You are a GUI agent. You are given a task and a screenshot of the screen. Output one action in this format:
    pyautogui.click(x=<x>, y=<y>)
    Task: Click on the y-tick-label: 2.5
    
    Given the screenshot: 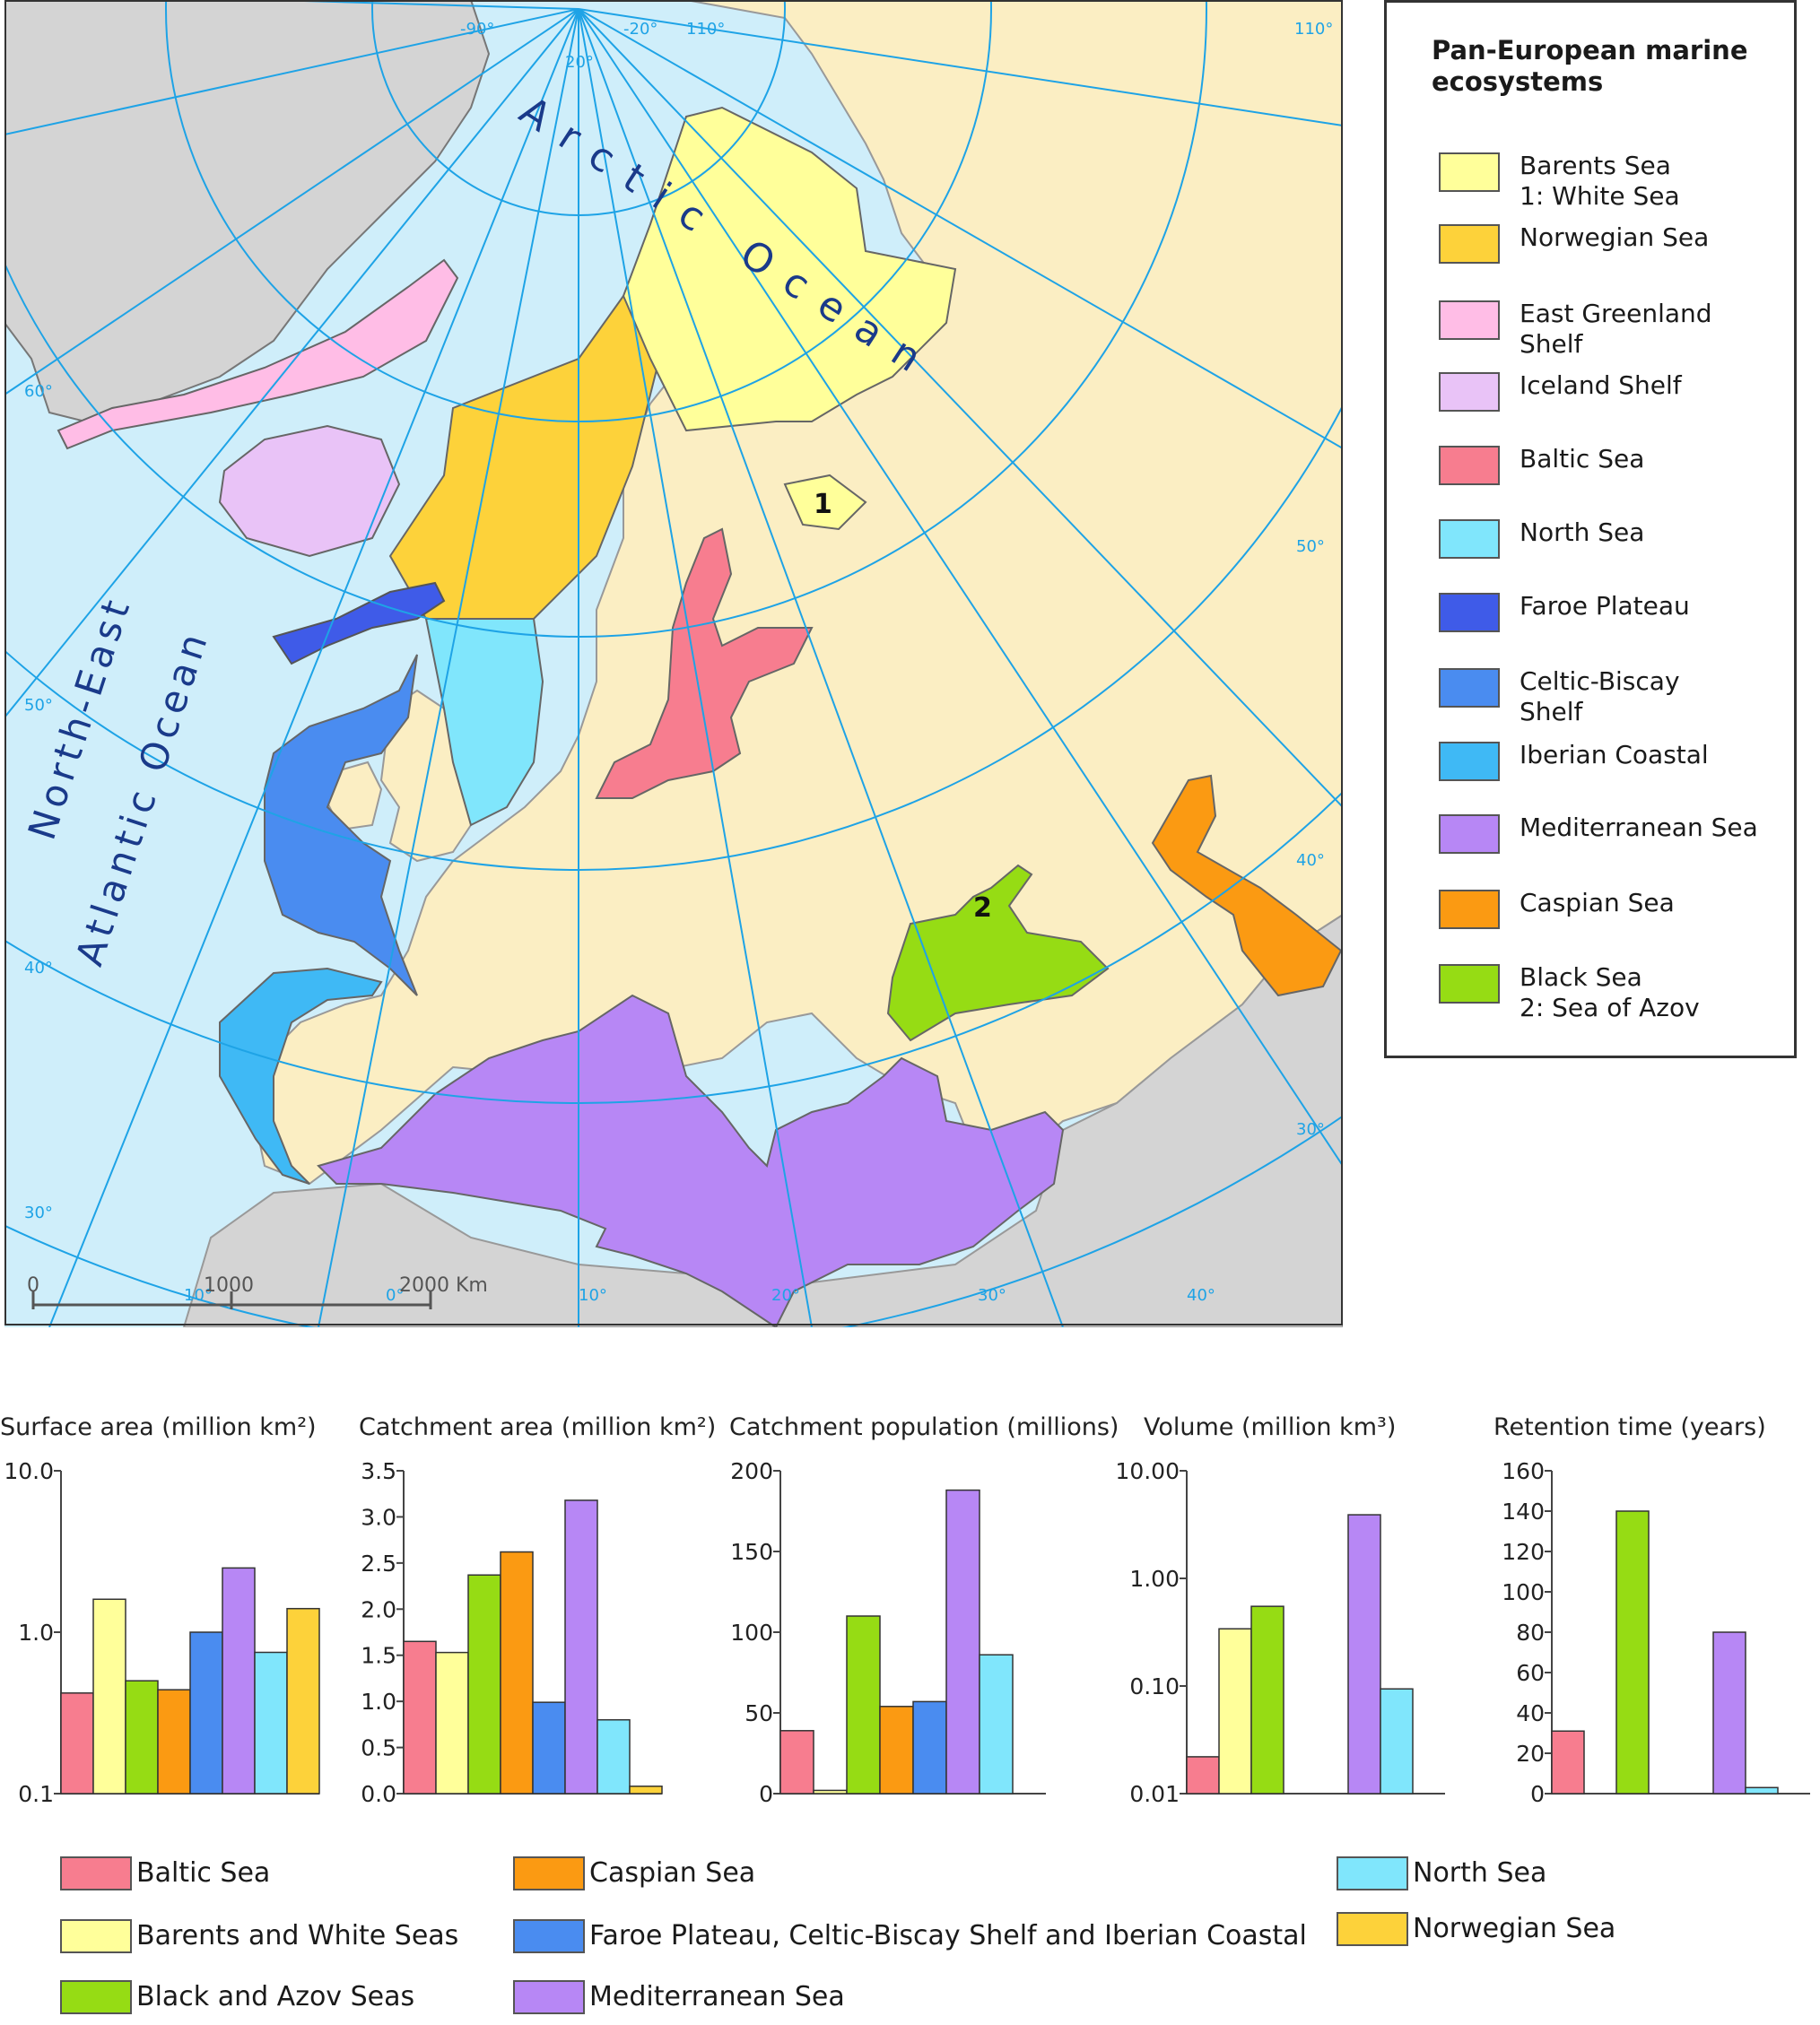 What is the action you would take?
    pyautogui.click(x=378, y=1564)
    